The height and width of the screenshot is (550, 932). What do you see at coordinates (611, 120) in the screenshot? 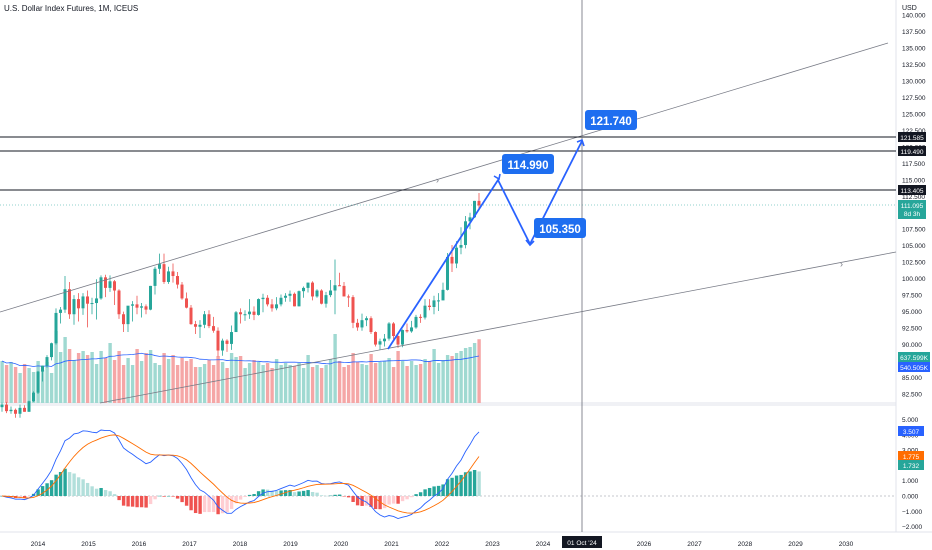
I see `callout-121740: 121.740` at bounding box center [611, 120].